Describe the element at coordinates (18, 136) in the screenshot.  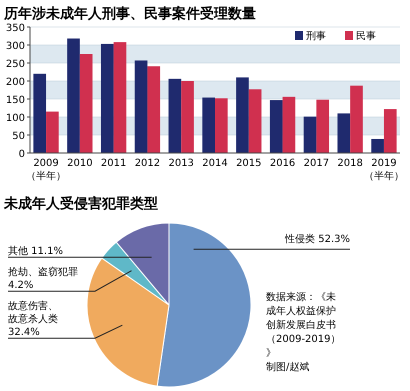
I see `y-tick-label: 50` at that location.